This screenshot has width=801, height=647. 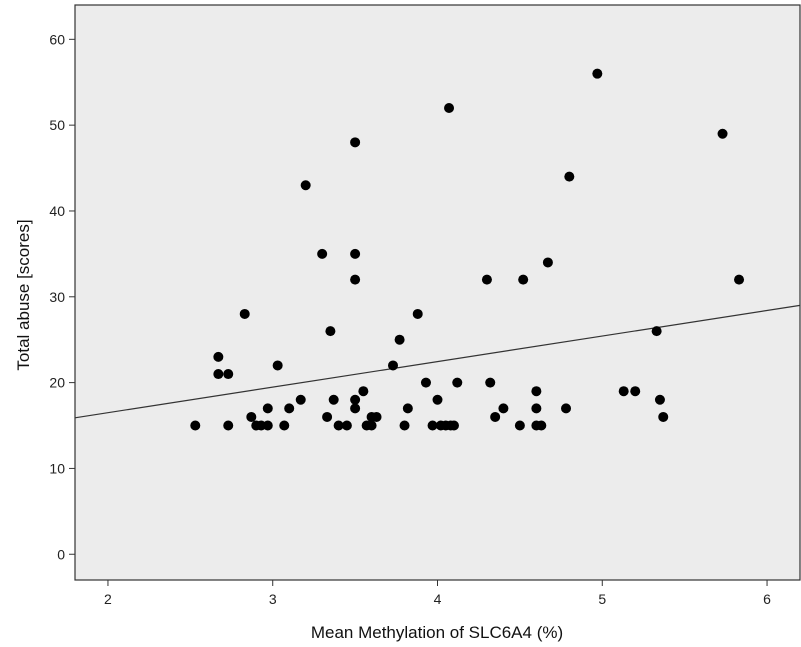 I want to click on y-tick-label: 40, so click(x=57, y=211).